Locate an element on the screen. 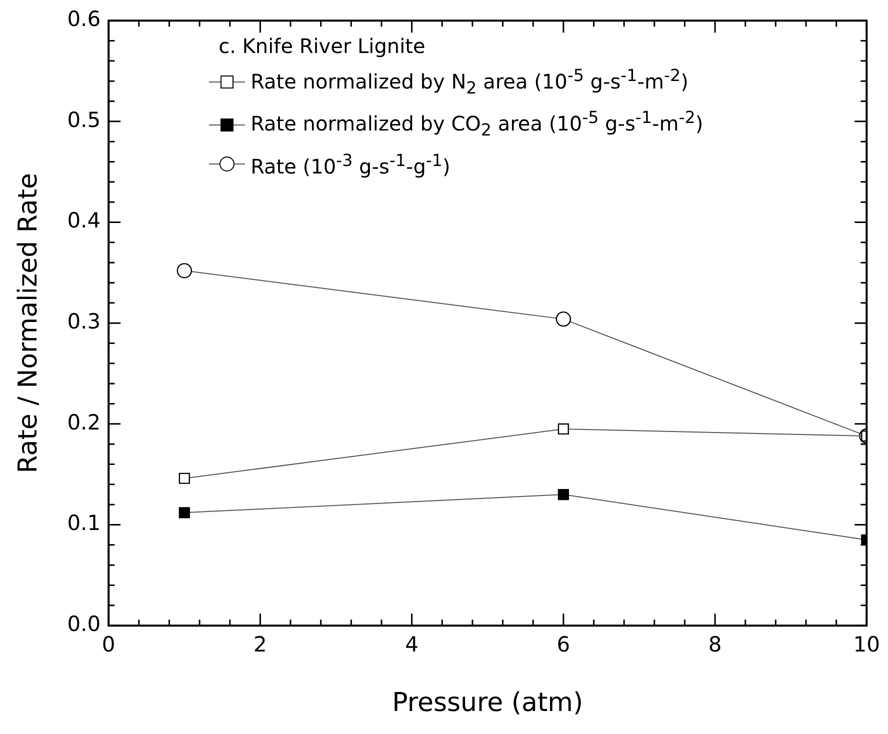 This screenshot has height=734, width=888. legend-label: Rate (10$^{-3}$ g-s$^{-1}$-g$^{-1}$) is located at coordinates (350, 165).